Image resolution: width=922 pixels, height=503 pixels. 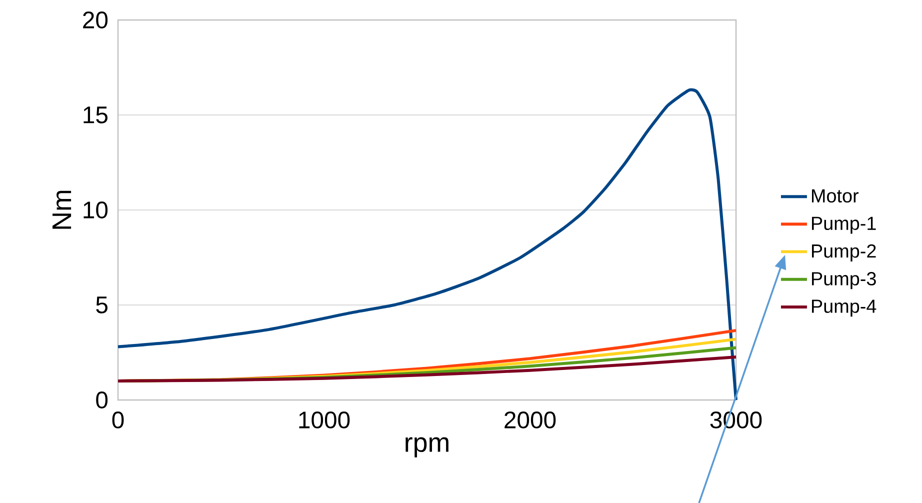 What do you see at coordinates (102, 400) in the screenshot?
I see `y-tick-label: 0` at bounding box center [102, 400].